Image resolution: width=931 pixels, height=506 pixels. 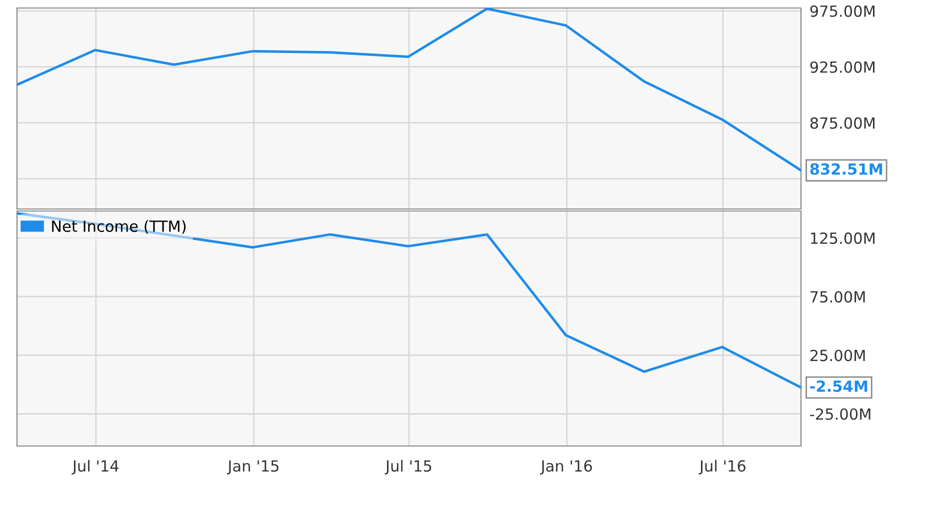 I want to click on x-tick-label: Jul '14, so click(x=95, y=467).